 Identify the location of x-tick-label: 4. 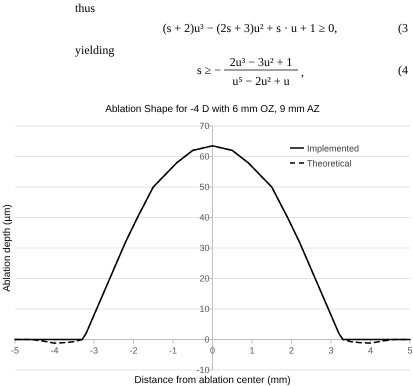
(371, 351).